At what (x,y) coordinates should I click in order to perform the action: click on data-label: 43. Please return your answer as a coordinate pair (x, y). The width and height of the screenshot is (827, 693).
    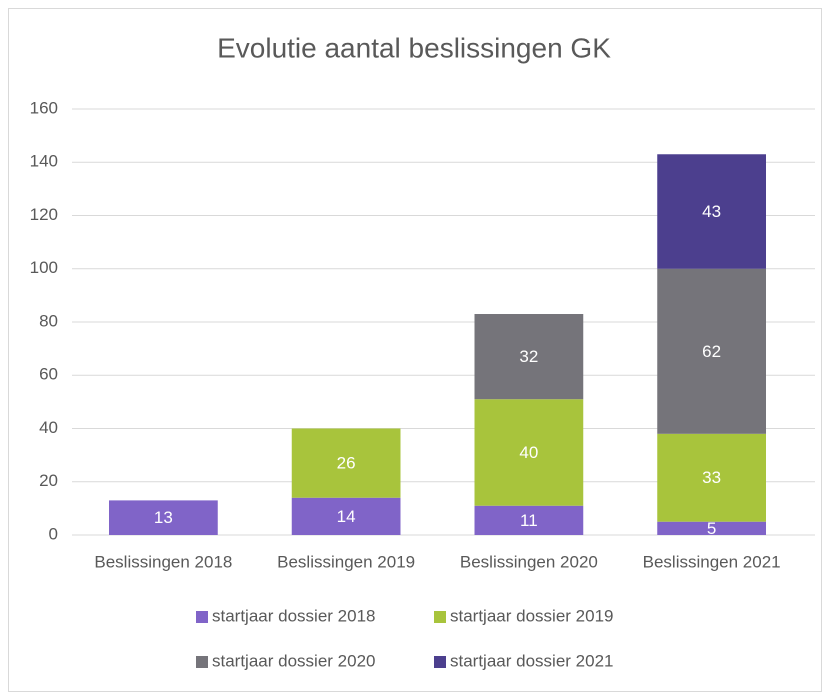
    Looking at the image, I should click on (711, 211).